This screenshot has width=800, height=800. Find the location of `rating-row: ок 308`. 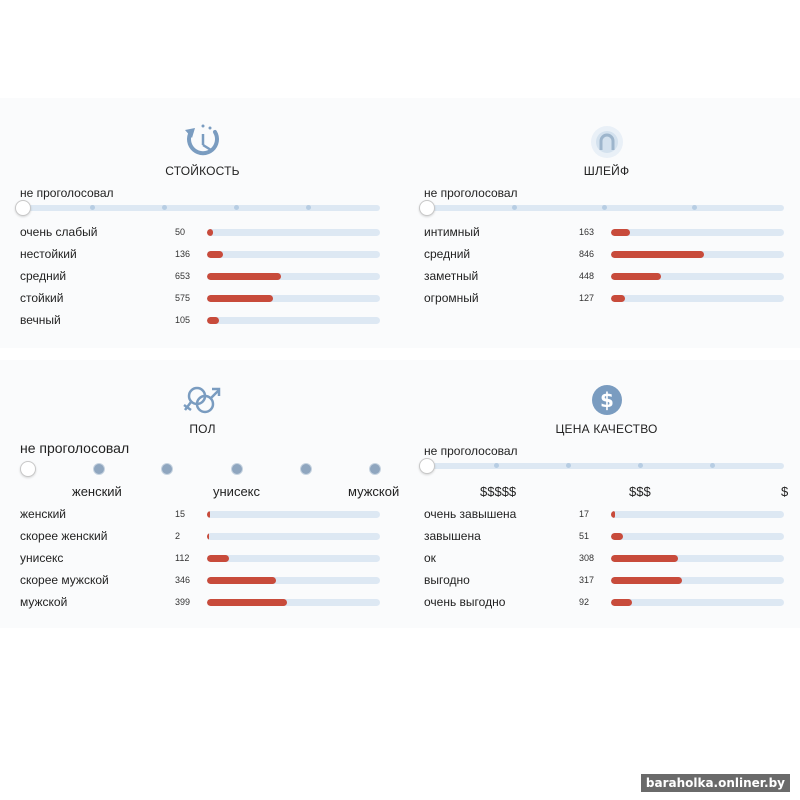

rating-row: ок 308 is located at coordinates (606, 557).